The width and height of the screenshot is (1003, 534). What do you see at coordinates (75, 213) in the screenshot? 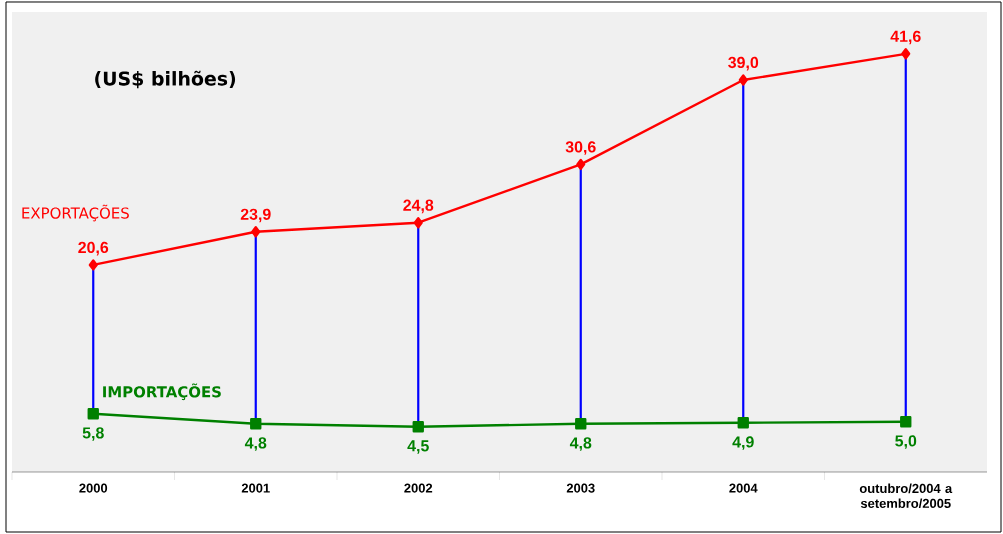
I see `text: EXPORTAÇÕES` at bounding box center [75, 213].